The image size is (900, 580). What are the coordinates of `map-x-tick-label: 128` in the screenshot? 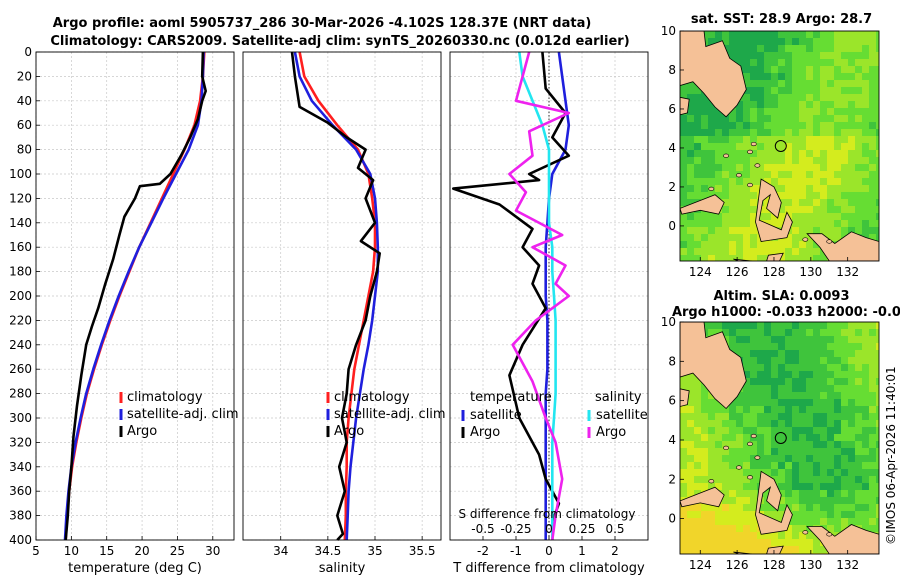 It's located at (774, 272).